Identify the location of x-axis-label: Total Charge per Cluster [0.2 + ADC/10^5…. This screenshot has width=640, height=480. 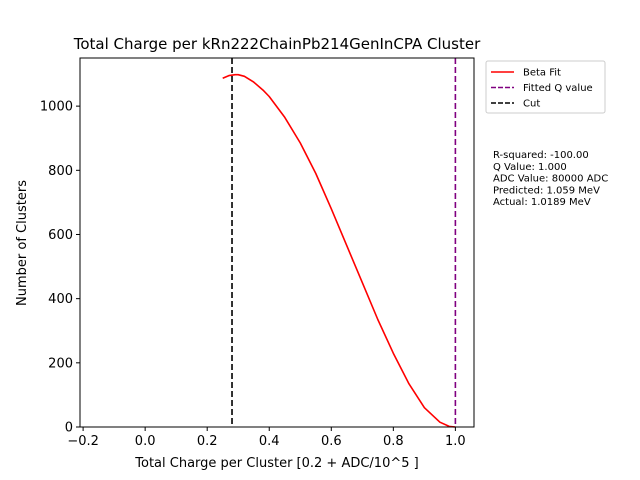
(276, 463).